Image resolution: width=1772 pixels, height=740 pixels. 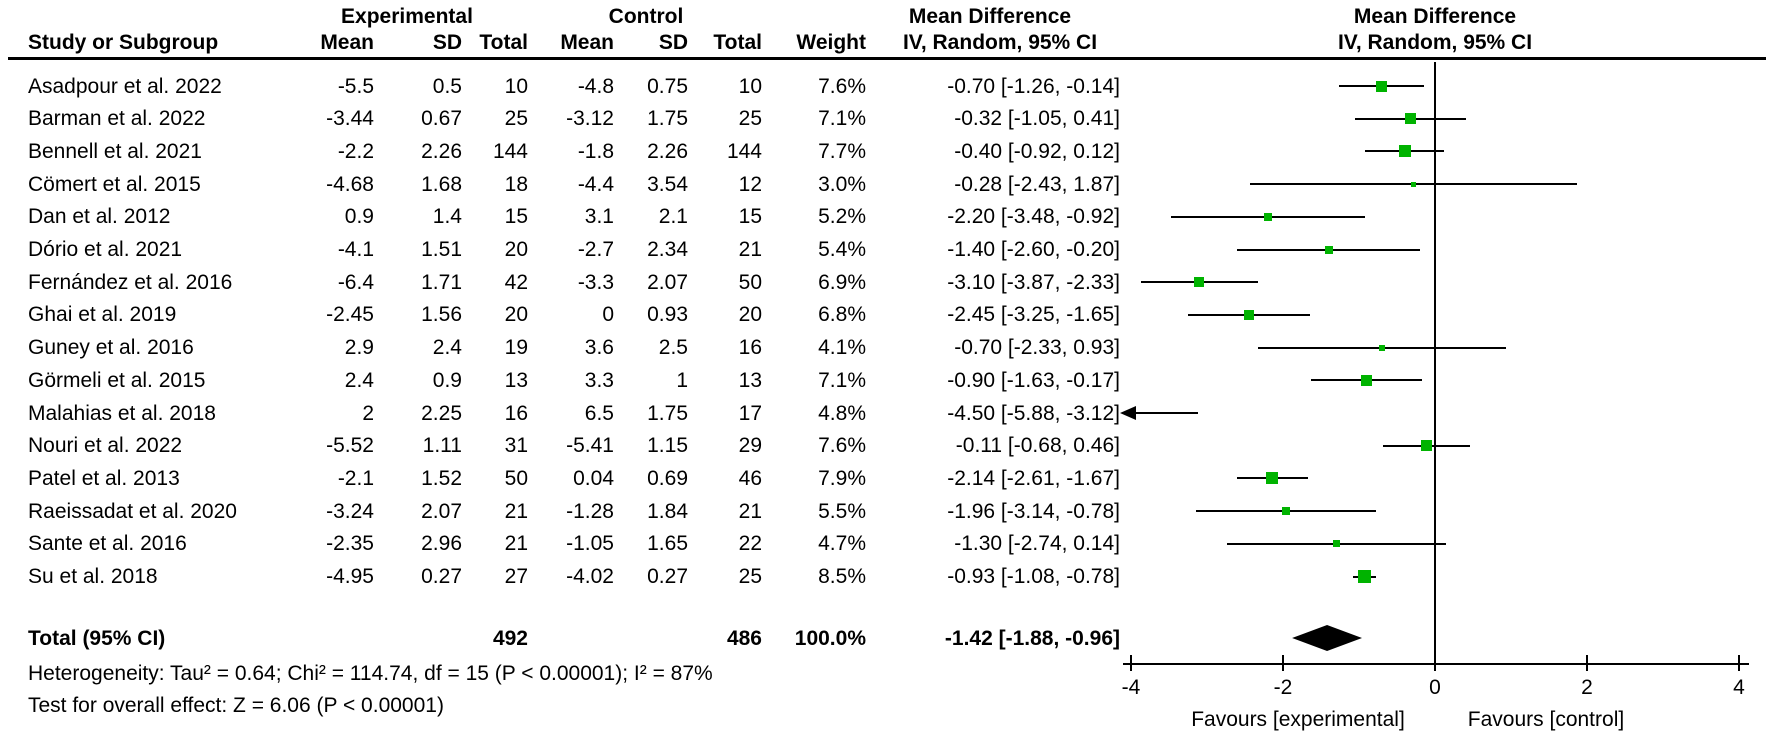 What do you see at coordinates (1033, 380) in the screenshot?
I see `ci-text-cell: -0.90 [-1.63, -0.17]` at bounding box center [1033, 380].